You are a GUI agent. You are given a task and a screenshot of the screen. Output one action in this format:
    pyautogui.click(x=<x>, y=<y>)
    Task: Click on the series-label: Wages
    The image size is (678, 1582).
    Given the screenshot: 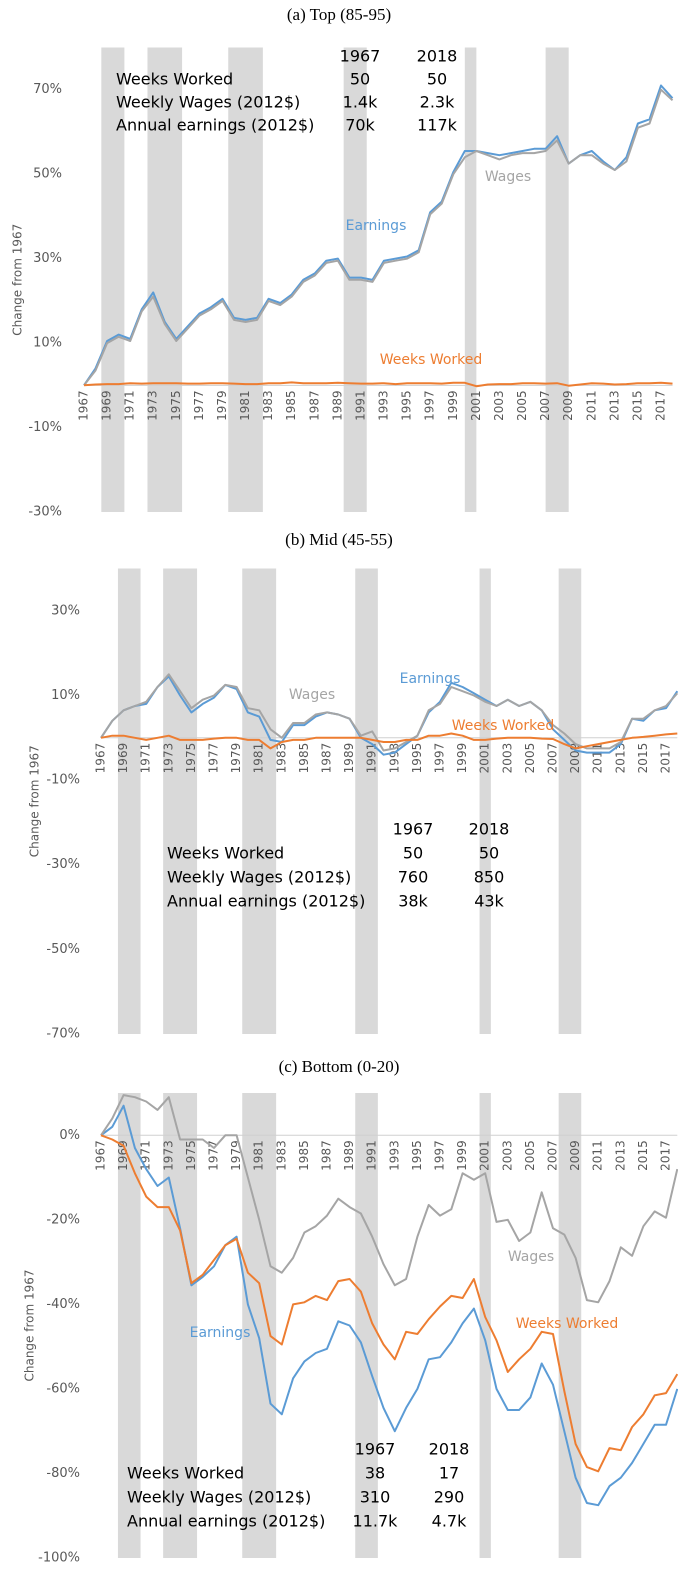 What is the action you would take?
    pyautogui.click(x=508, y=177)
    